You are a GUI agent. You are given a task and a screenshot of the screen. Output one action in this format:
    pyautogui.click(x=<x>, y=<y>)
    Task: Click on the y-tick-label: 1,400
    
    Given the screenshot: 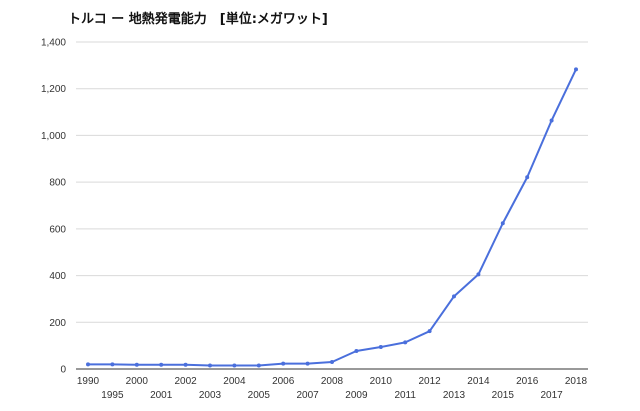 What is the action you would take?
    pyautogui.click(x=53, y=43)
    